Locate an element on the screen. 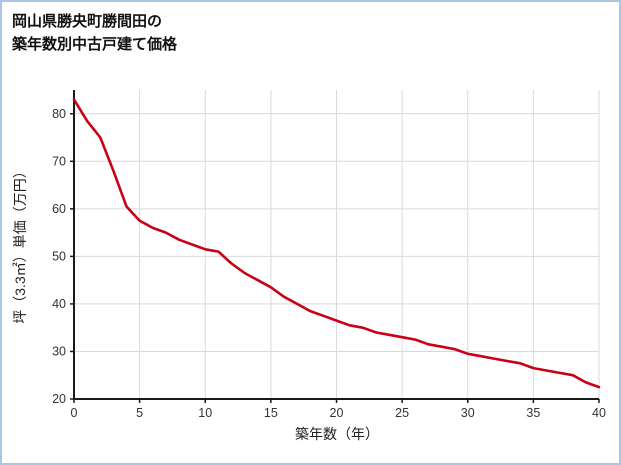 The width and height of the screenshot is (621, 465). y-tick-label: 50 is located at coordinates (59, 256).